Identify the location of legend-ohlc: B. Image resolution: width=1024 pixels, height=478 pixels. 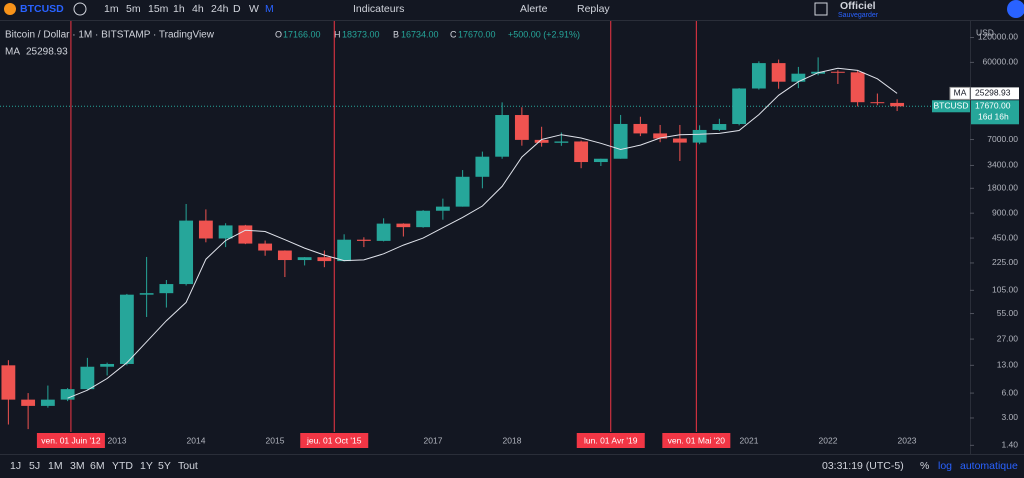
(396, 34).